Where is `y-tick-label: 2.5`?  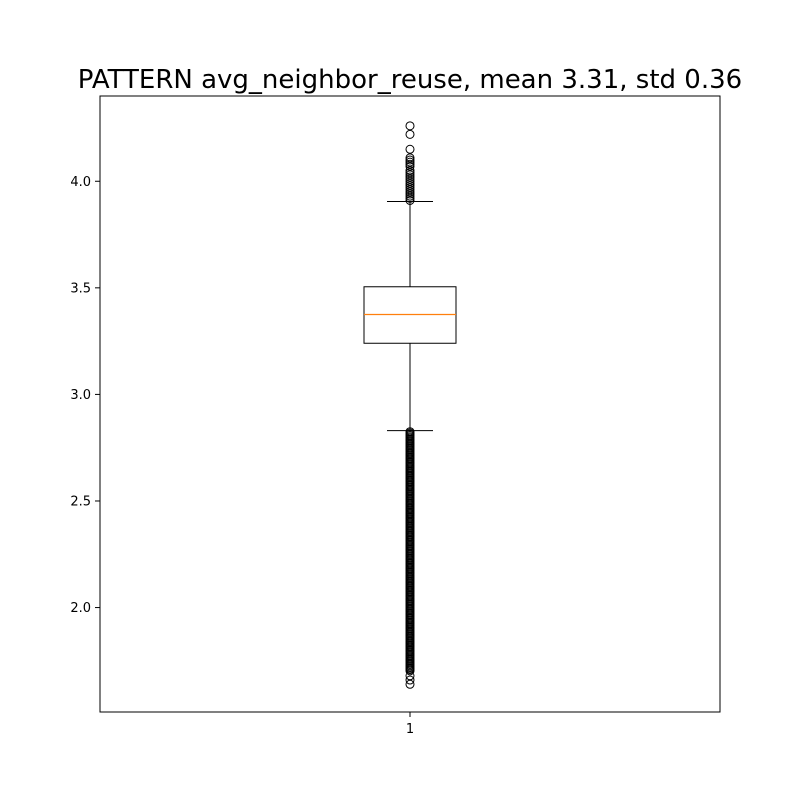 y-tick-label: 2.5 is located at coordinates (80, 501).